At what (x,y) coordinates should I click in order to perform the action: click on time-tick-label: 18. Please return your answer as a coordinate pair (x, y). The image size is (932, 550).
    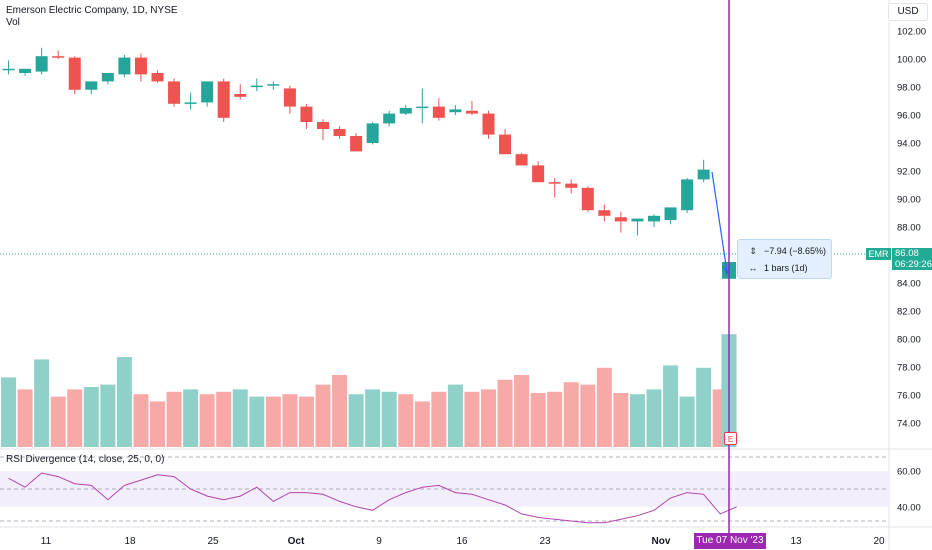
    Looking at the image, I should click on (130, 541).